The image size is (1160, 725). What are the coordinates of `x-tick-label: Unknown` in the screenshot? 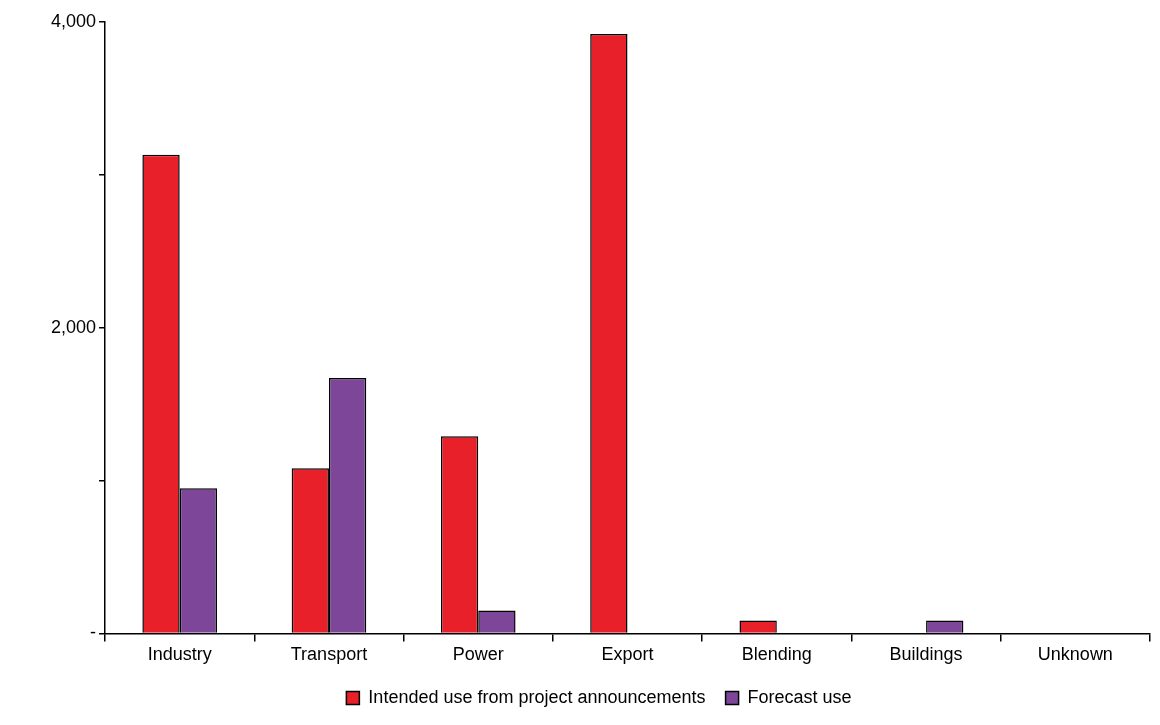 It's located at (1075, 654).